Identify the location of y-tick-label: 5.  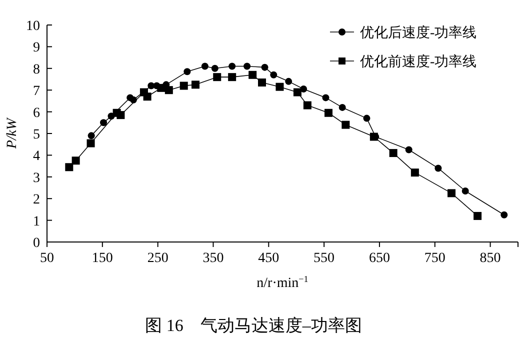
(36, 135).